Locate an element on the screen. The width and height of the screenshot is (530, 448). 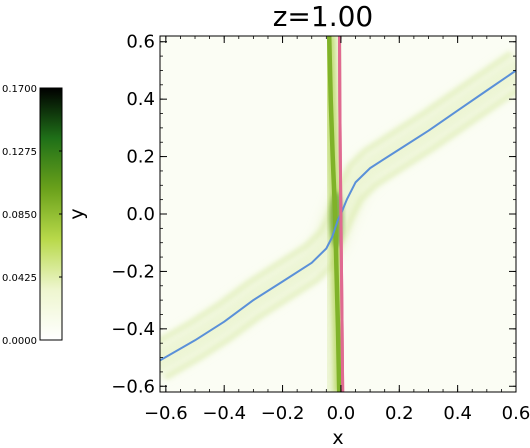
colorbar-tick-label: 0.0850 is located at coordinates (19, 215).